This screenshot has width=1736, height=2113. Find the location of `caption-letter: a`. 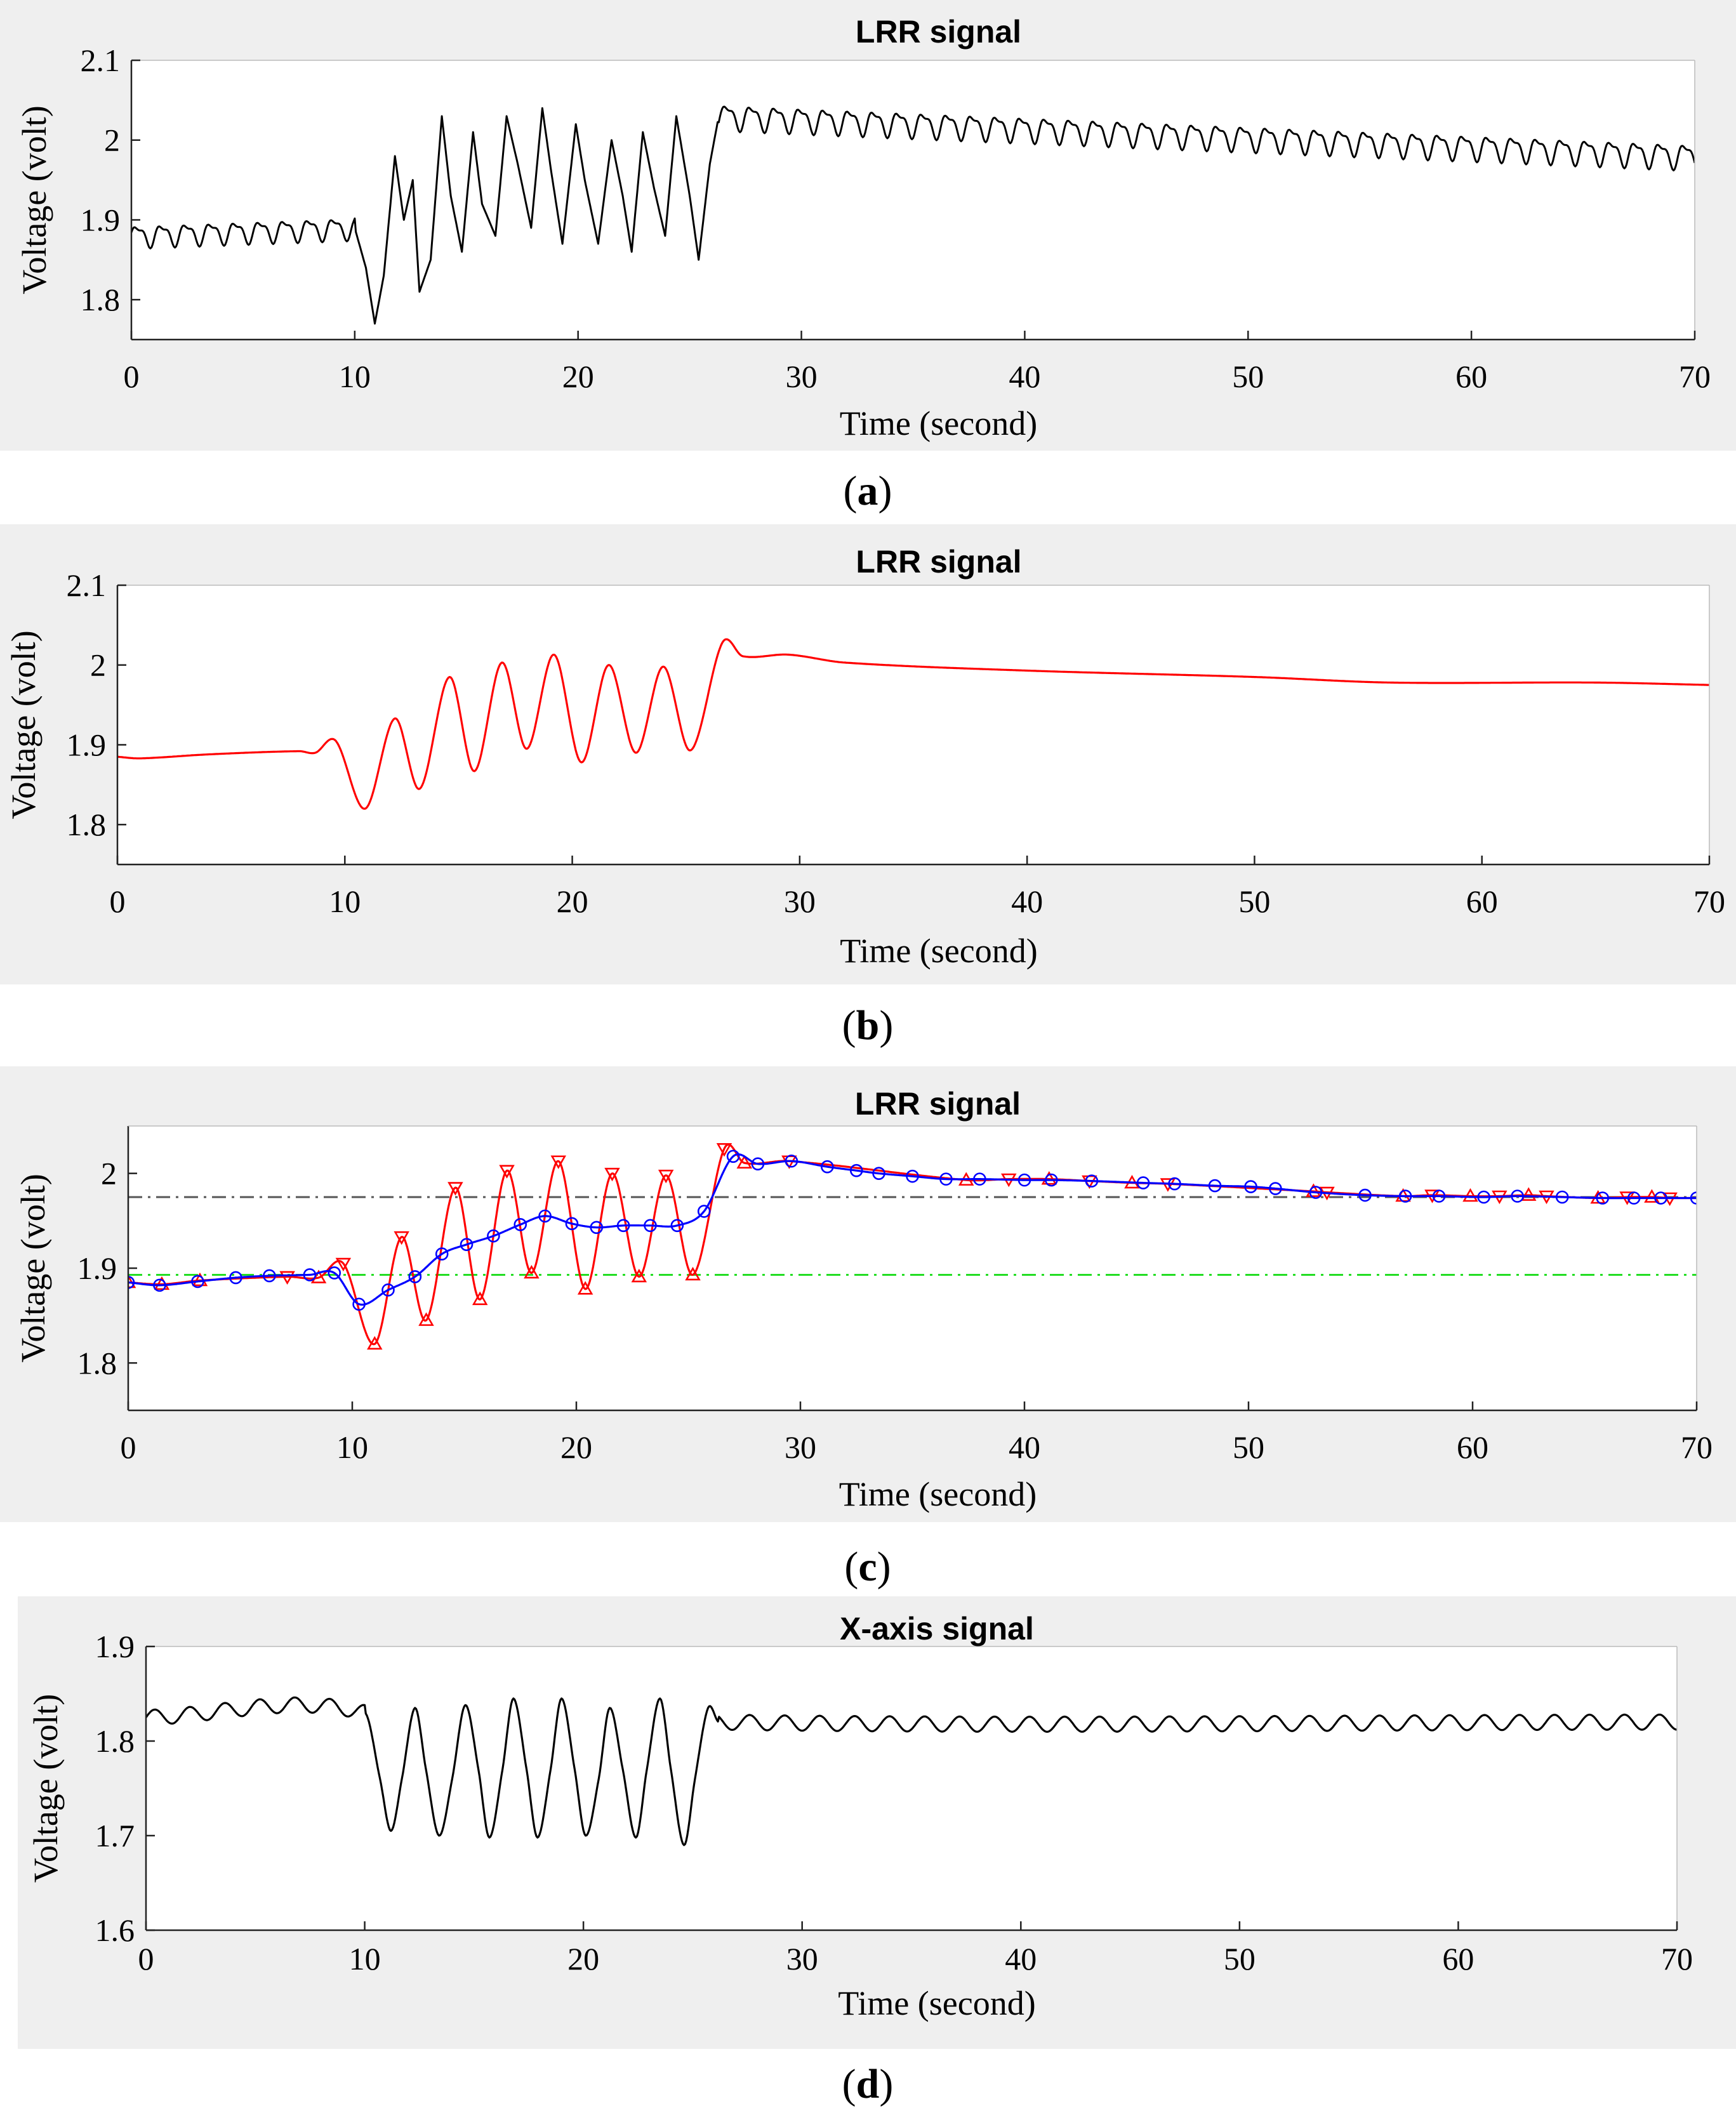

caption-letter: a is located at coordinates (868, 491).